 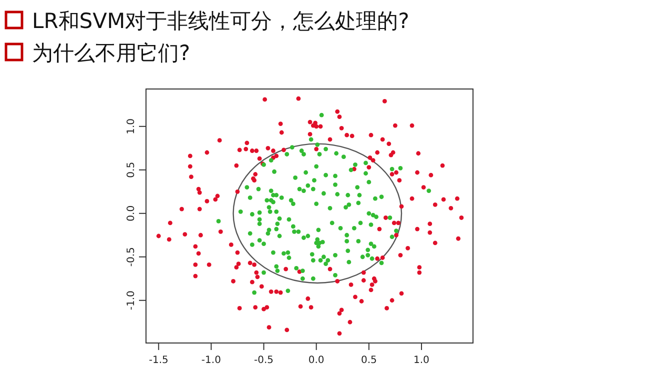 I want to click on y-tick-label: 0.5, so click(x=131, y=170).